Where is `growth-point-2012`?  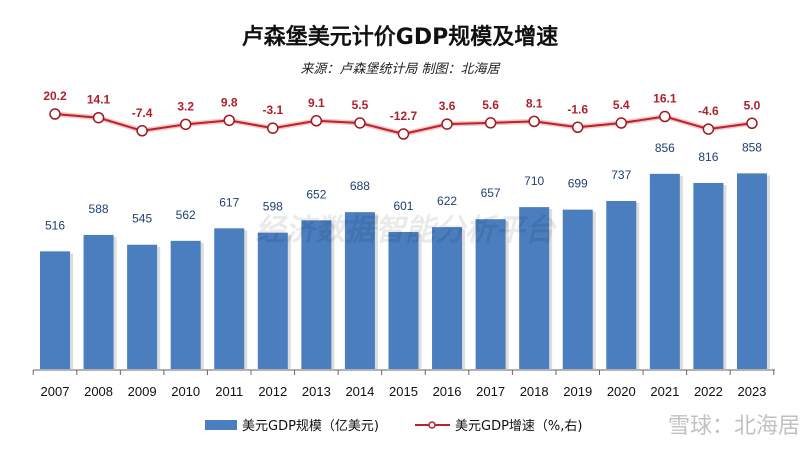
growth-point-2012 is located at coordinates (273, 128).